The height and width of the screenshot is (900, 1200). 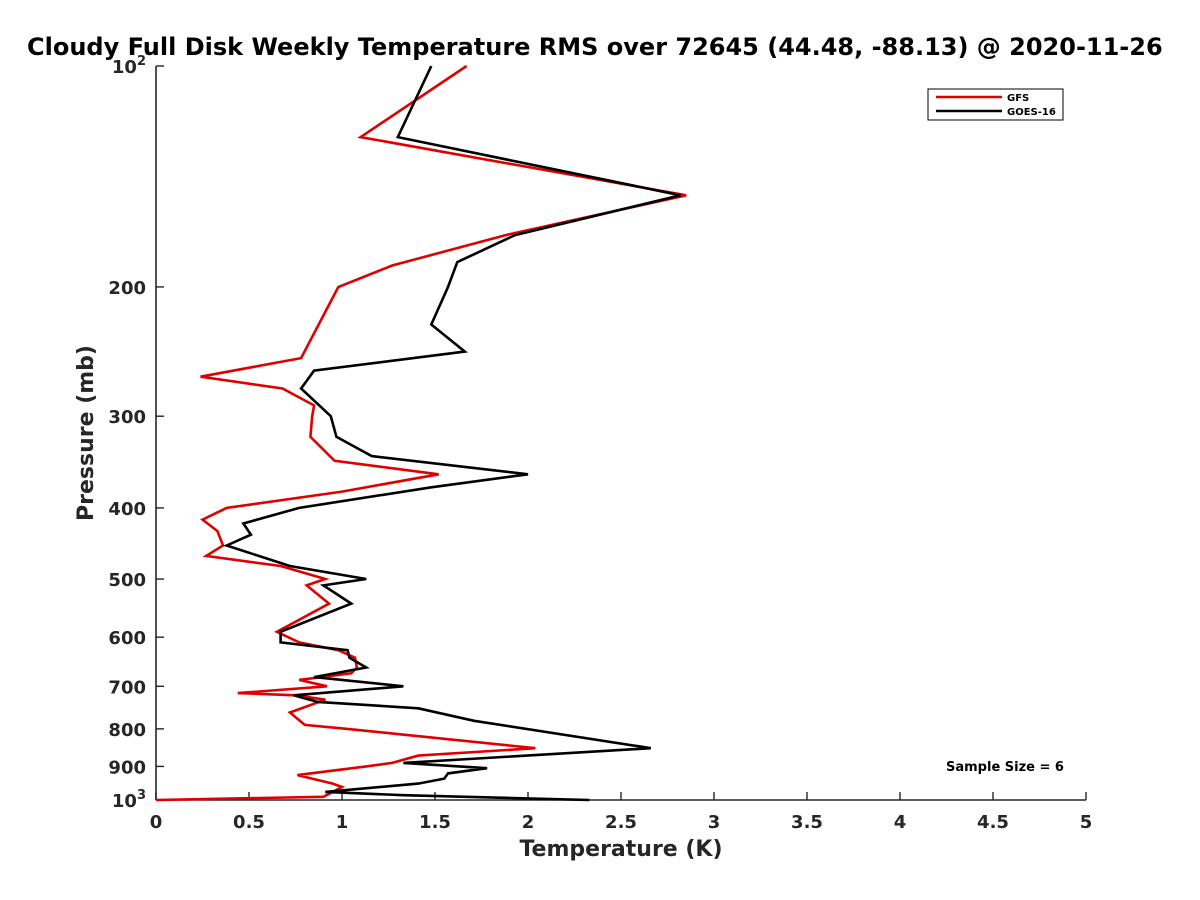 I want to click on y-tick-label: 10³, so click(x=129, y=800).